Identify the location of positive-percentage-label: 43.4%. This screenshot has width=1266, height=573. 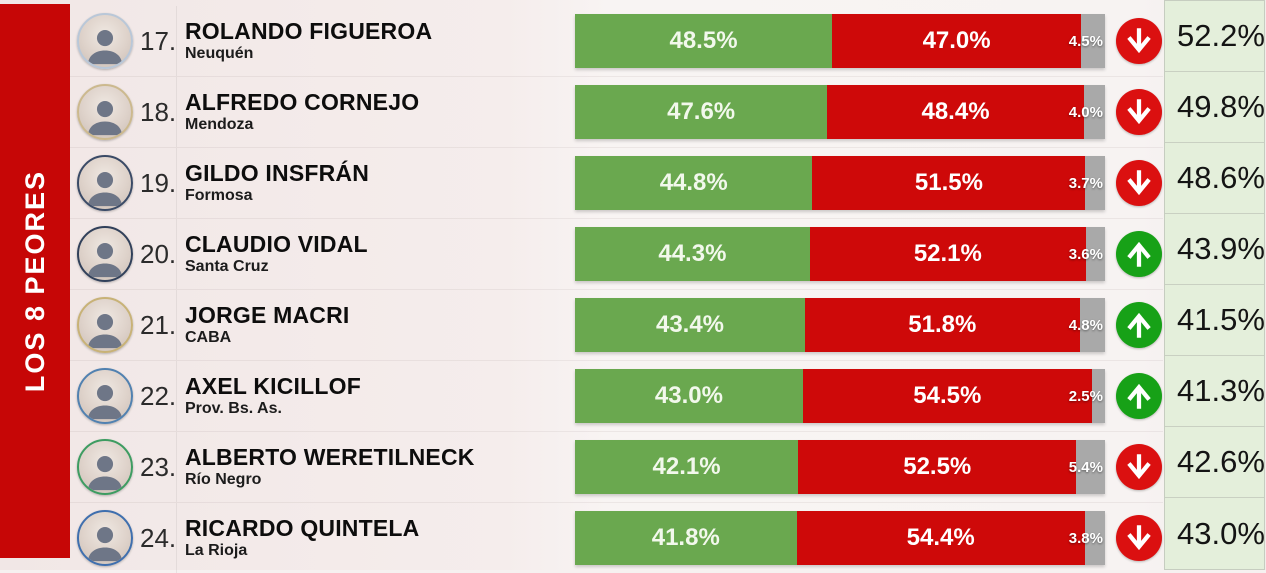
(690, 324).